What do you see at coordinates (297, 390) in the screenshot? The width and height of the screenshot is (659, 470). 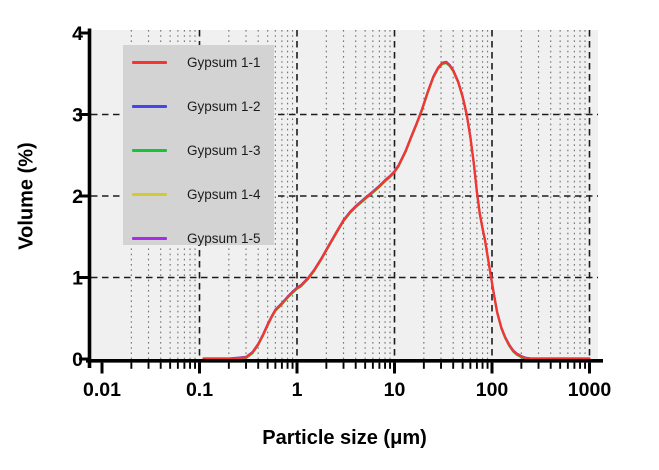 I see `x-tick-label: 1` at bounding box center [297, 390].